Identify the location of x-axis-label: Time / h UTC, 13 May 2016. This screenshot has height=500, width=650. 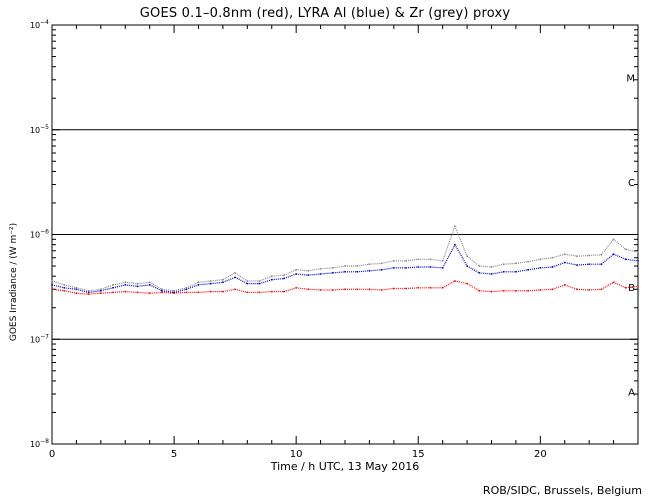
(345, 466).